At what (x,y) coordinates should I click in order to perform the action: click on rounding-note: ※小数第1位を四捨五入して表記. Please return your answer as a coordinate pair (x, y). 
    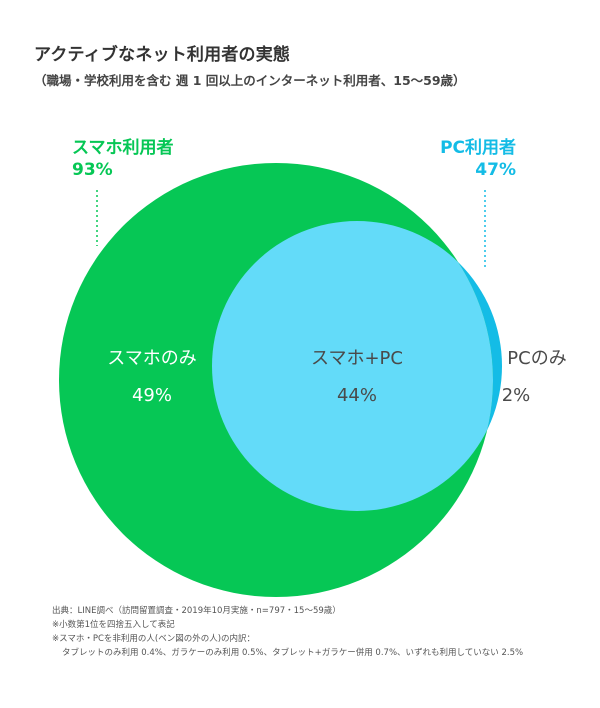
    Looking at the image, I should click on (113, 625).